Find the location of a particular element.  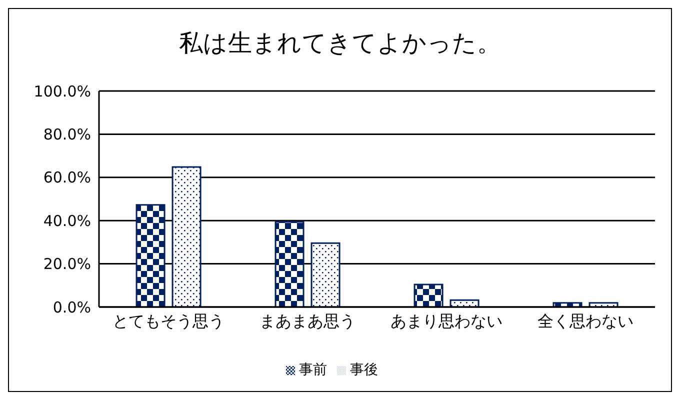

x-tick-label: まあまあ思う is located at coordinates (308, 320).